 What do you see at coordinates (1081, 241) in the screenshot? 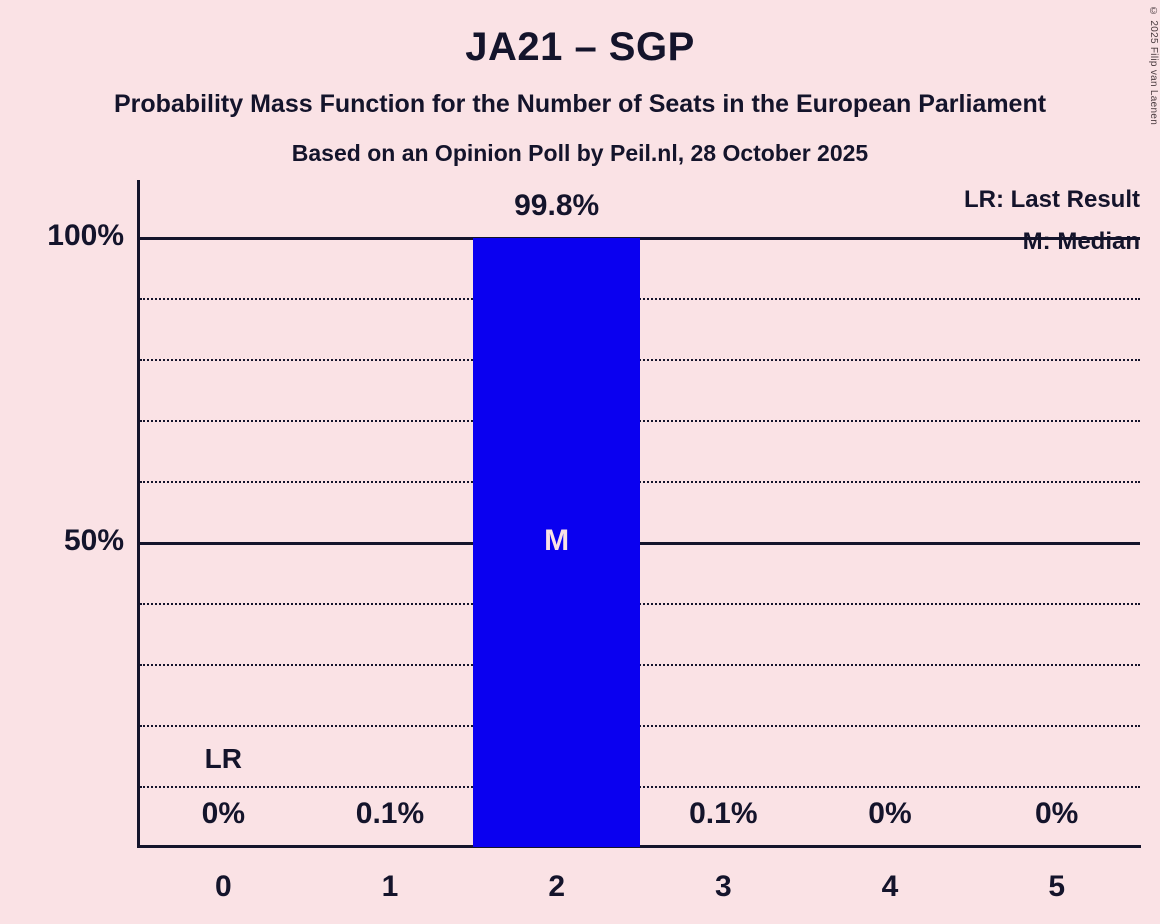
I see `legend-median: M: Median` at bounding box center [1081, 241].